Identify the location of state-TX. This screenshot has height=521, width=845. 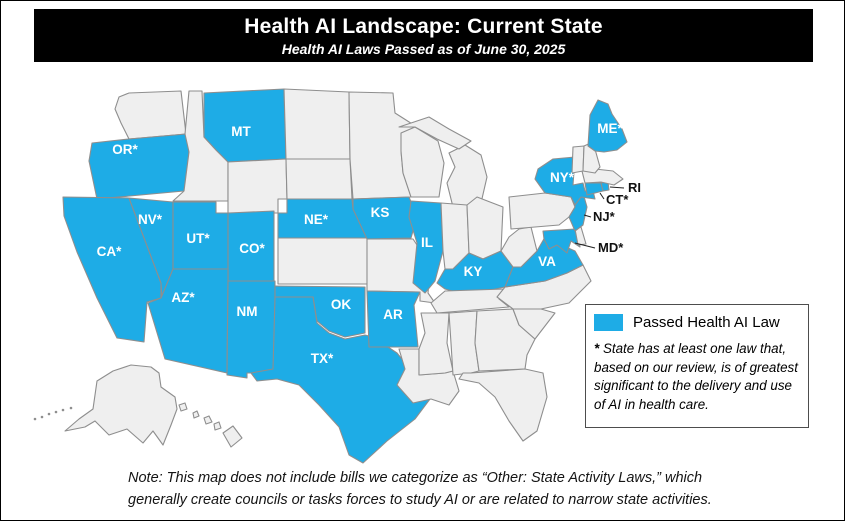
(342, 380).